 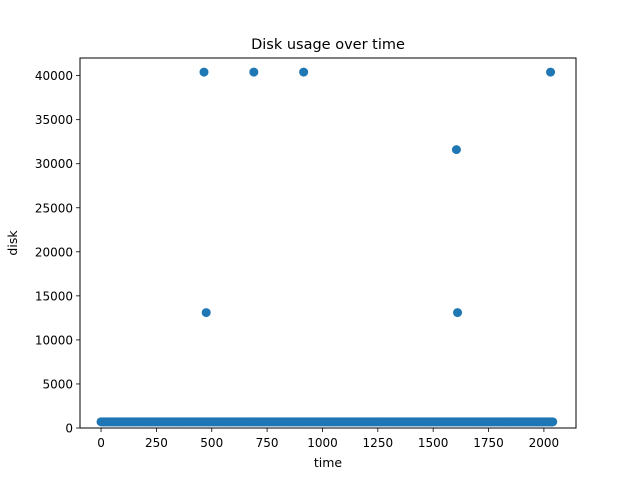 I want to click on data-point-baseline, so click(x=553, y=422).